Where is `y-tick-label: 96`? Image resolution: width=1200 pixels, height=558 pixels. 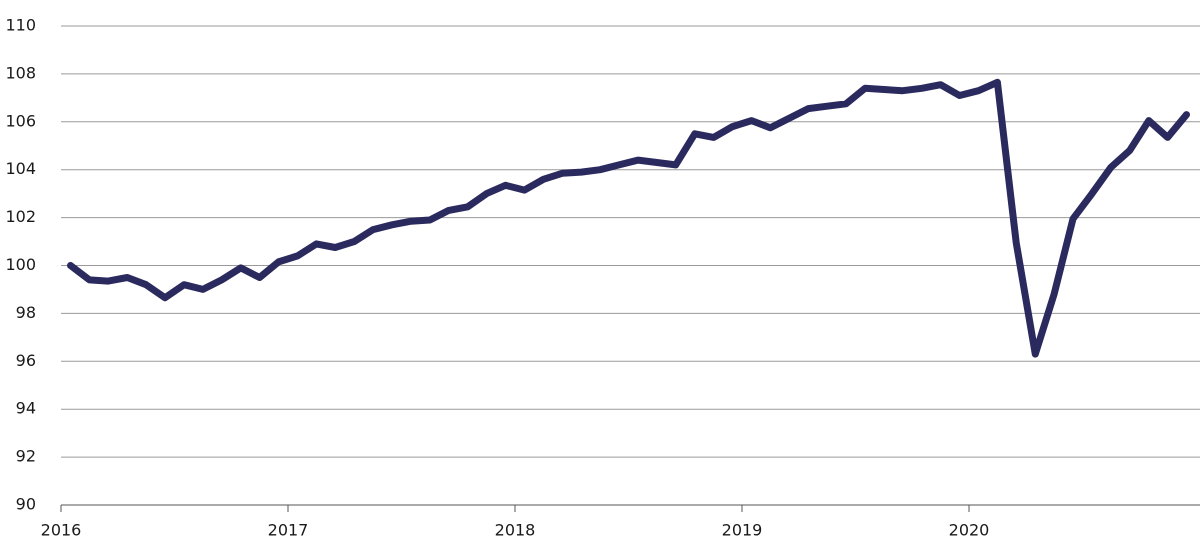 y-tick-label: 96 is located at coordinates (26, 360).